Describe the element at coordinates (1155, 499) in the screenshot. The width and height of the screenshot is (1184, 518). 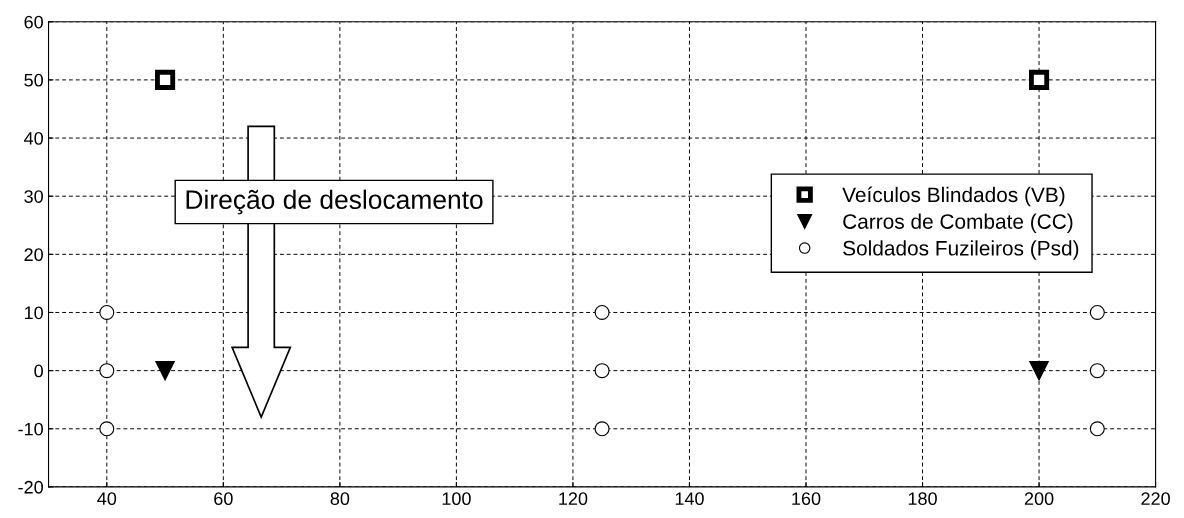
I see `x-tick-label: 220` at that location.